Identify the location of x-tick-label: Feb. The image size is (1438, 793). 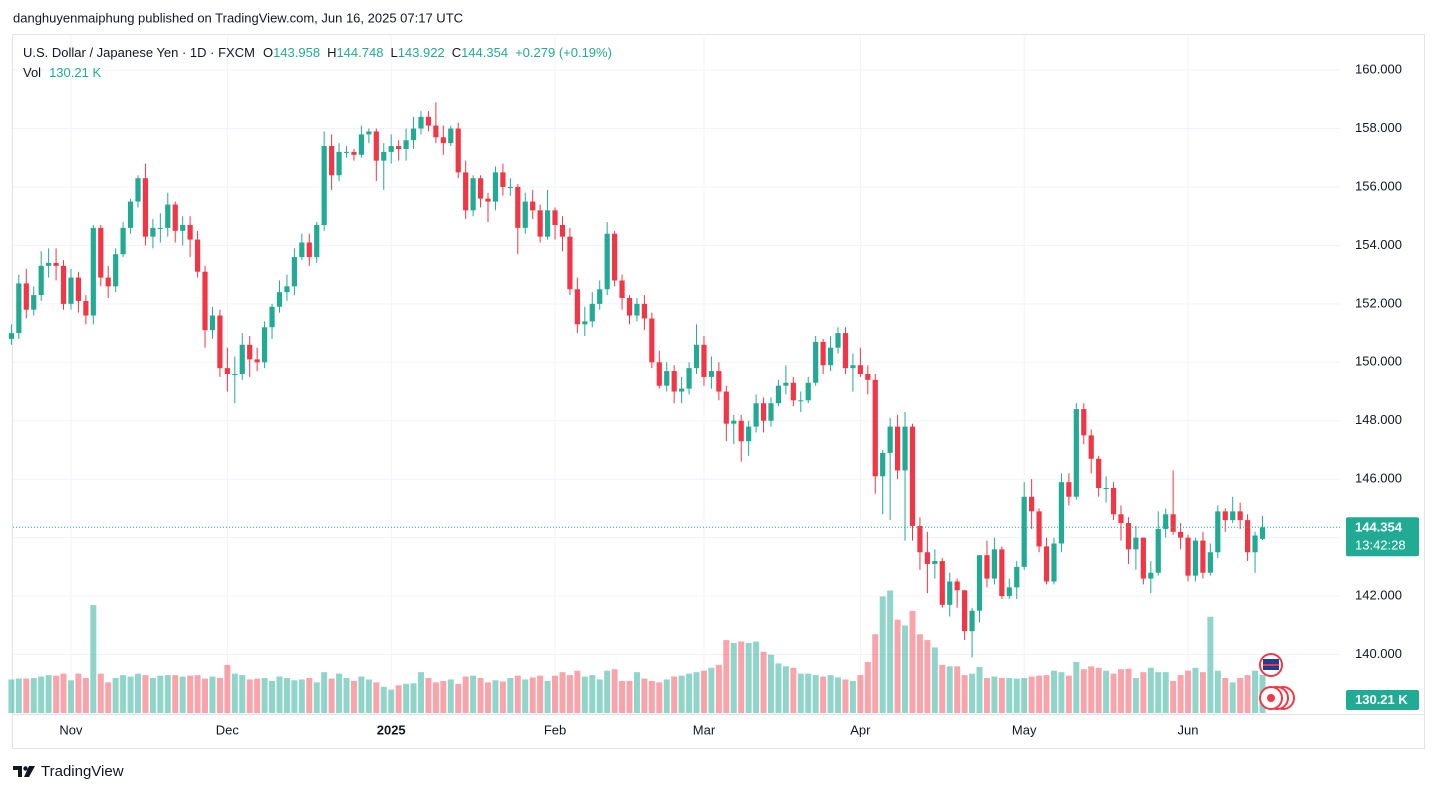
(555, 729).